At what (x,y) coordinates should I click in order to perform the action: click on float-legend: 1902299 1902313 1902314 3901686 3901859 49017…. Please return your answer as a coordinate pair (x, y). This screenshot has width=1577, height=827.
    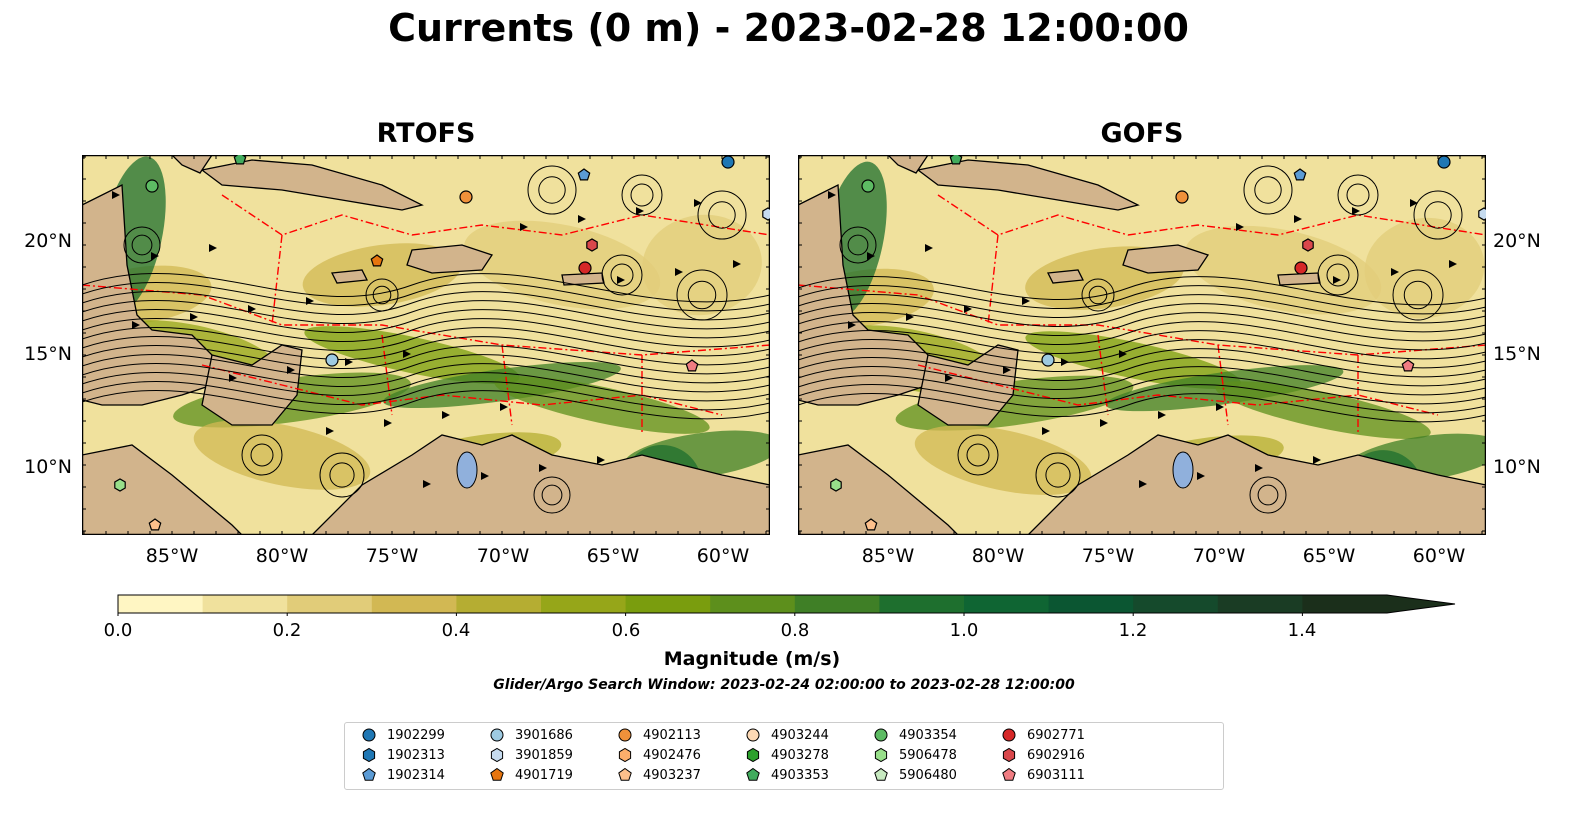
    Looking at the image, I should click on (784, 756).